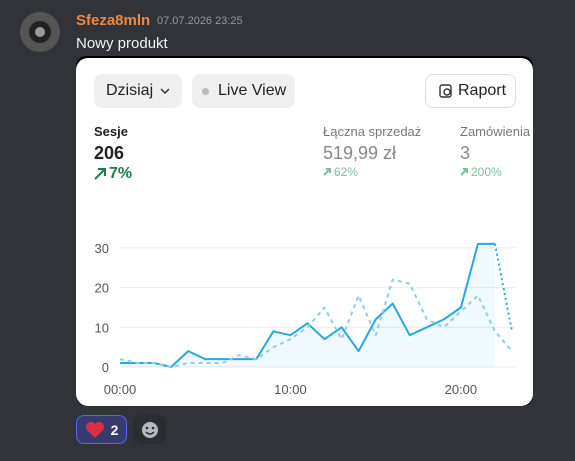  I want to click on username: Sfeza8mln, so click(113, 20).